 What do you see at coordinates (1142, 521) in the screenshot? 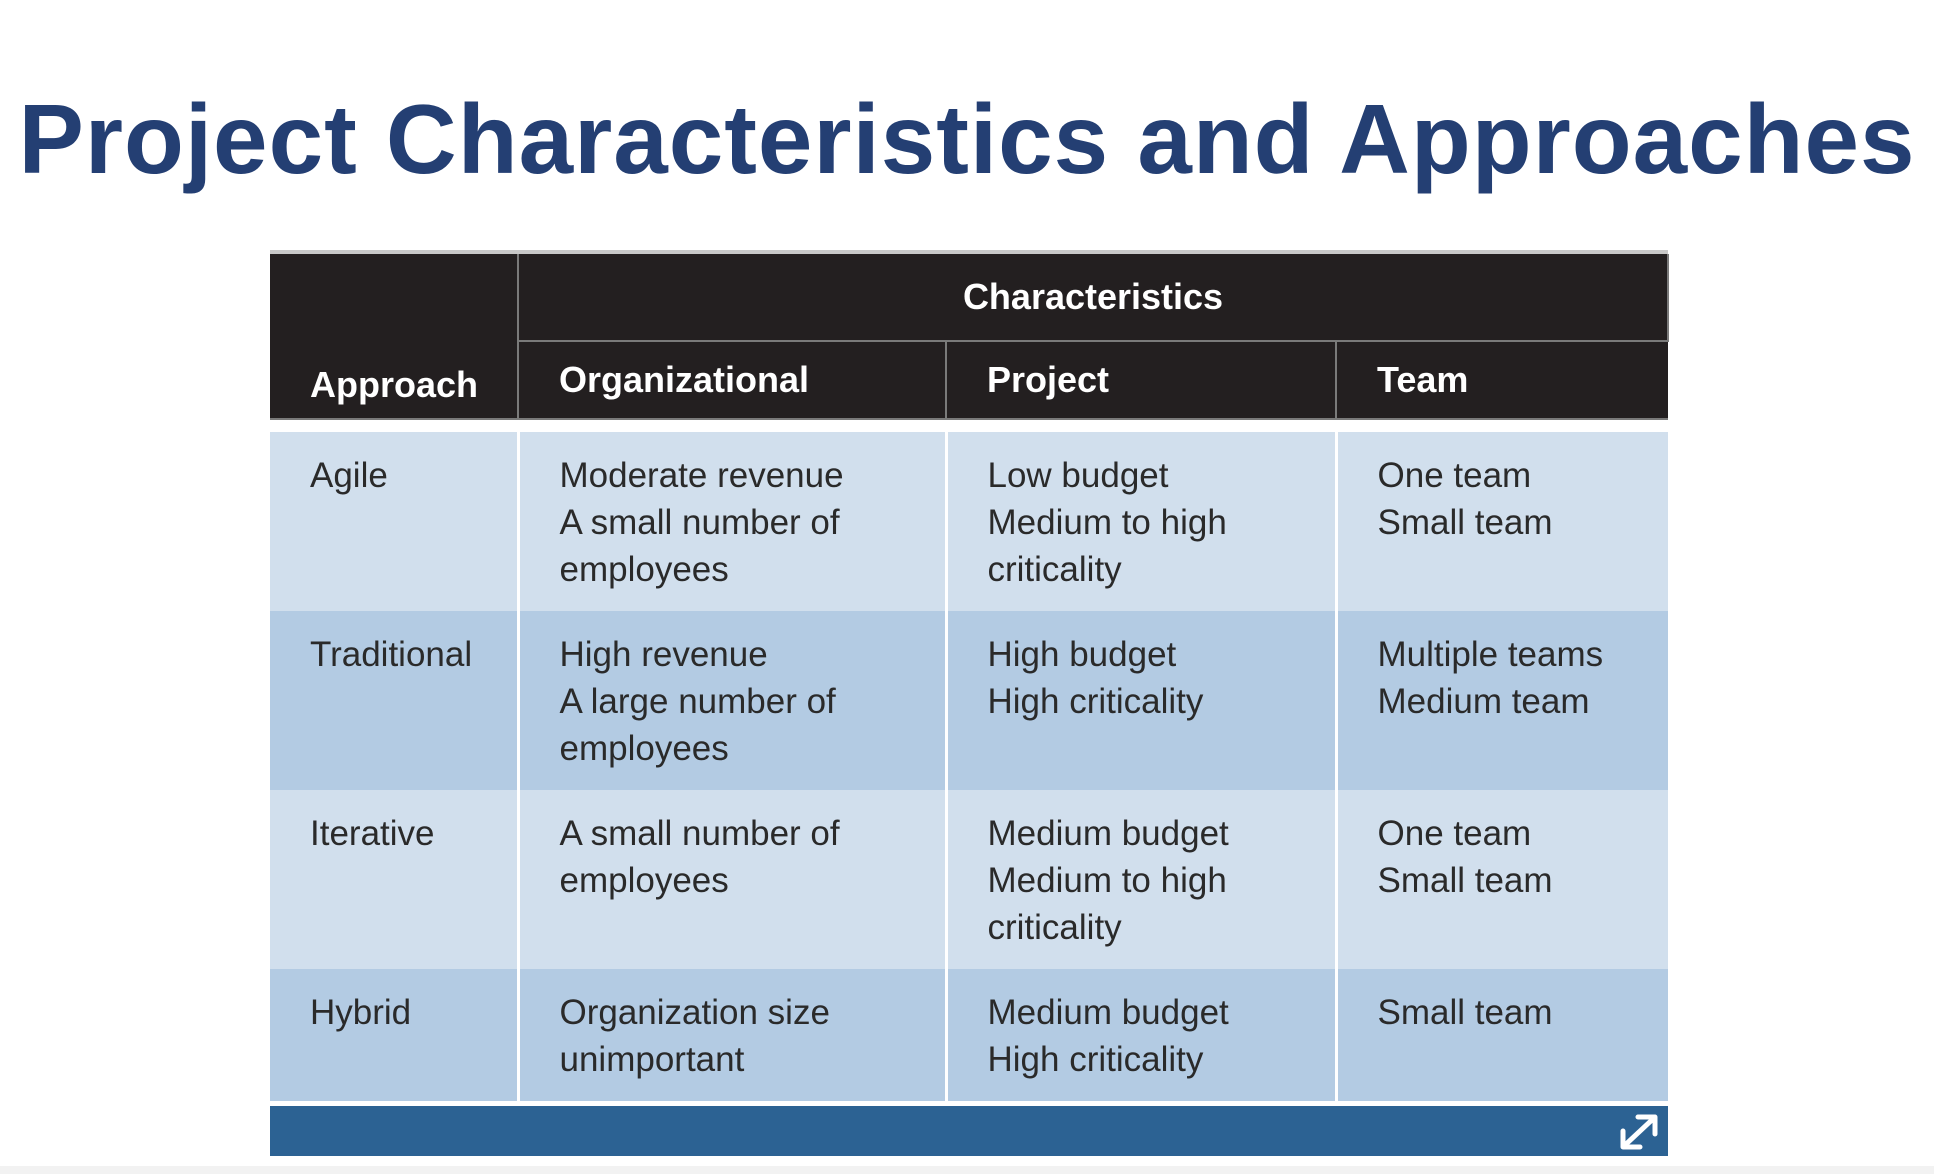
I see `project-cell: Low budget Medium to high criticality` at bounding box center [1142, 521].